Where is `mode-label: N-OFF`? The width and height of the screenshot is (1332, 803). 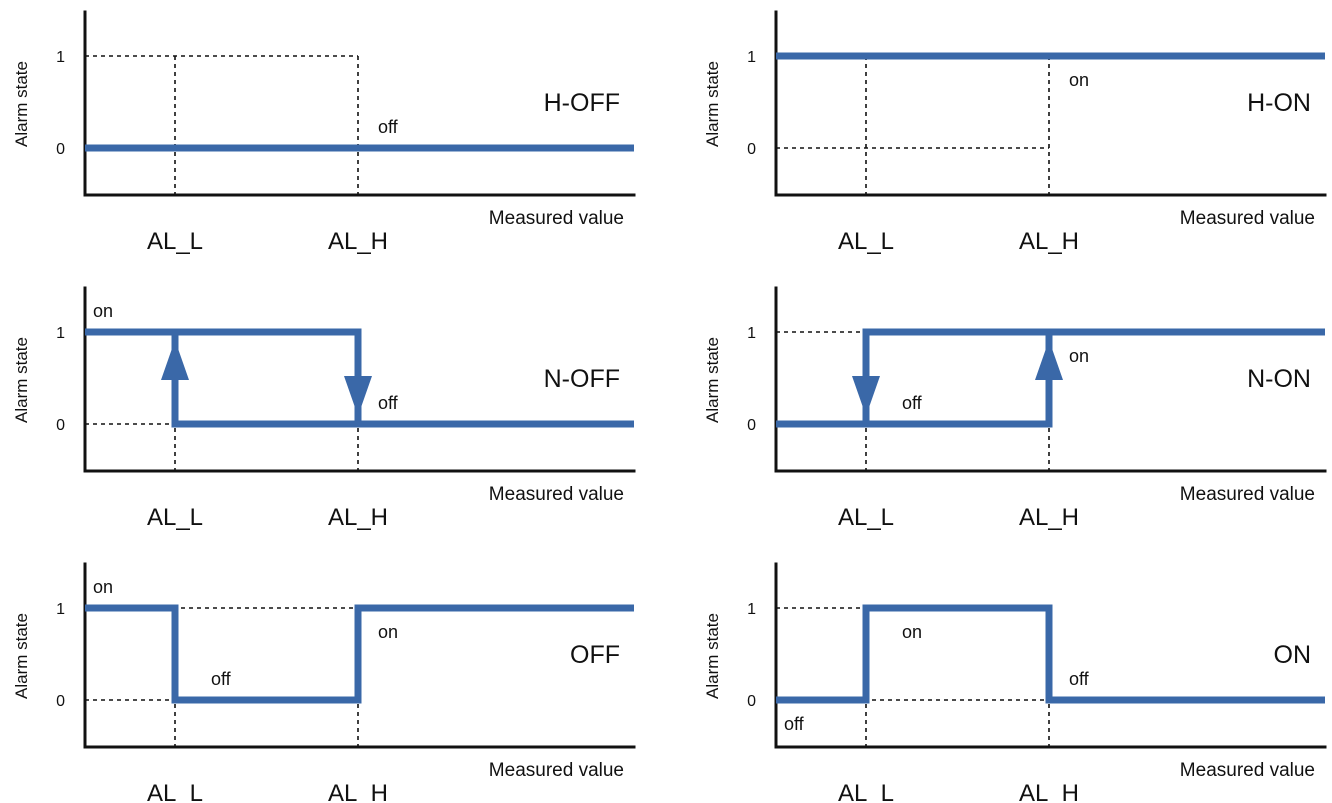 mode-label: N-OFF is located at coordinates (582, 379).